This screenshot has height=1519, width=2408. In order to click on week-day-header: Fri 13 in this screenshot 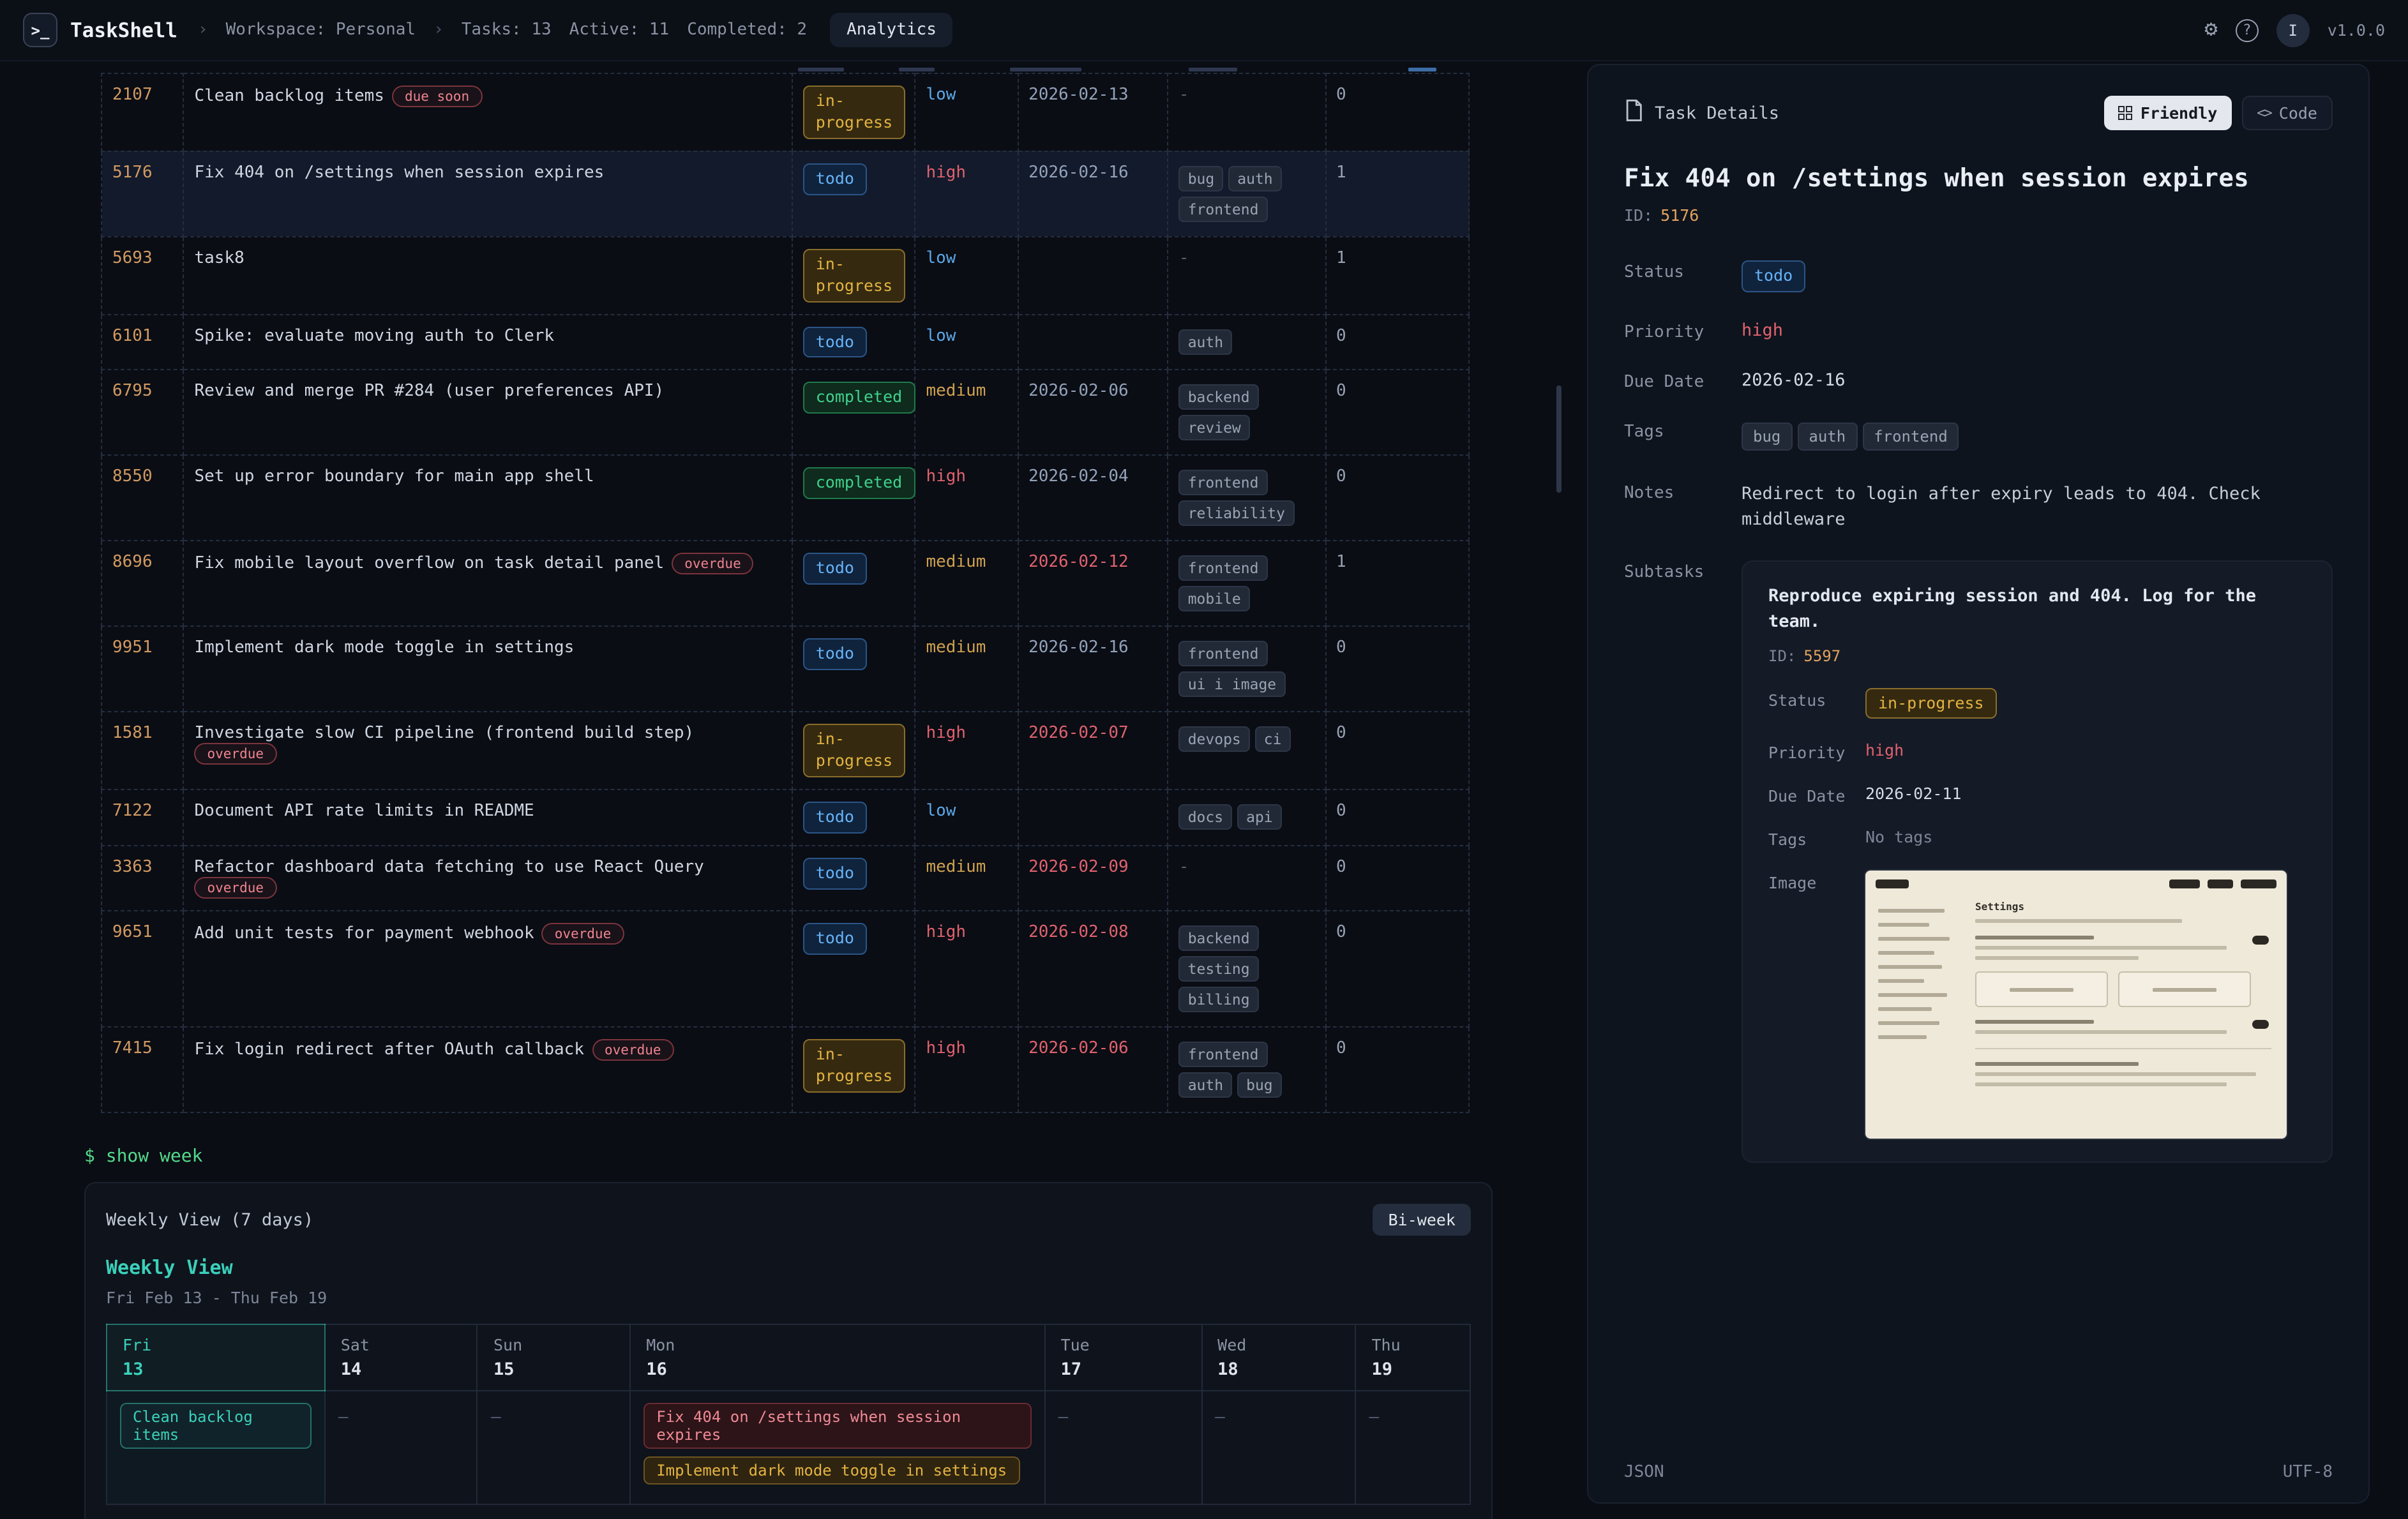, I will do `click(216, 1357)`.